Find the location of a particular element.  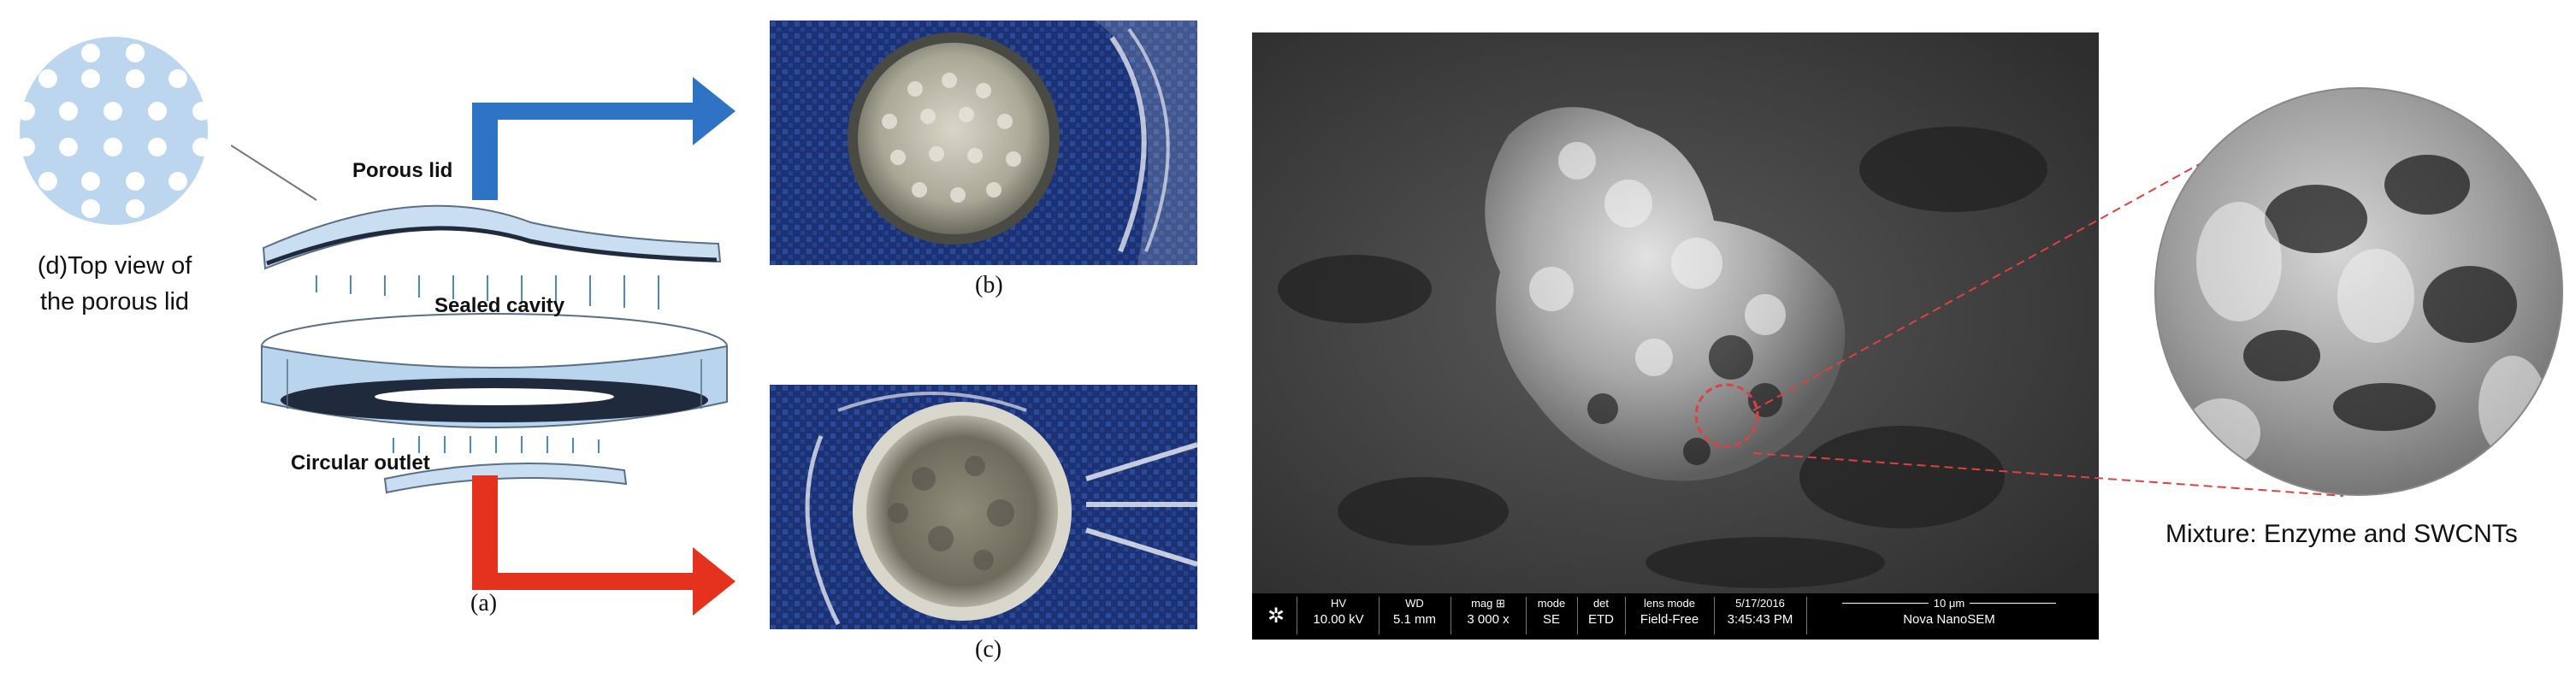

sem-lens-mode: lens mode Field-Free is located at coordinates (1669, 612).